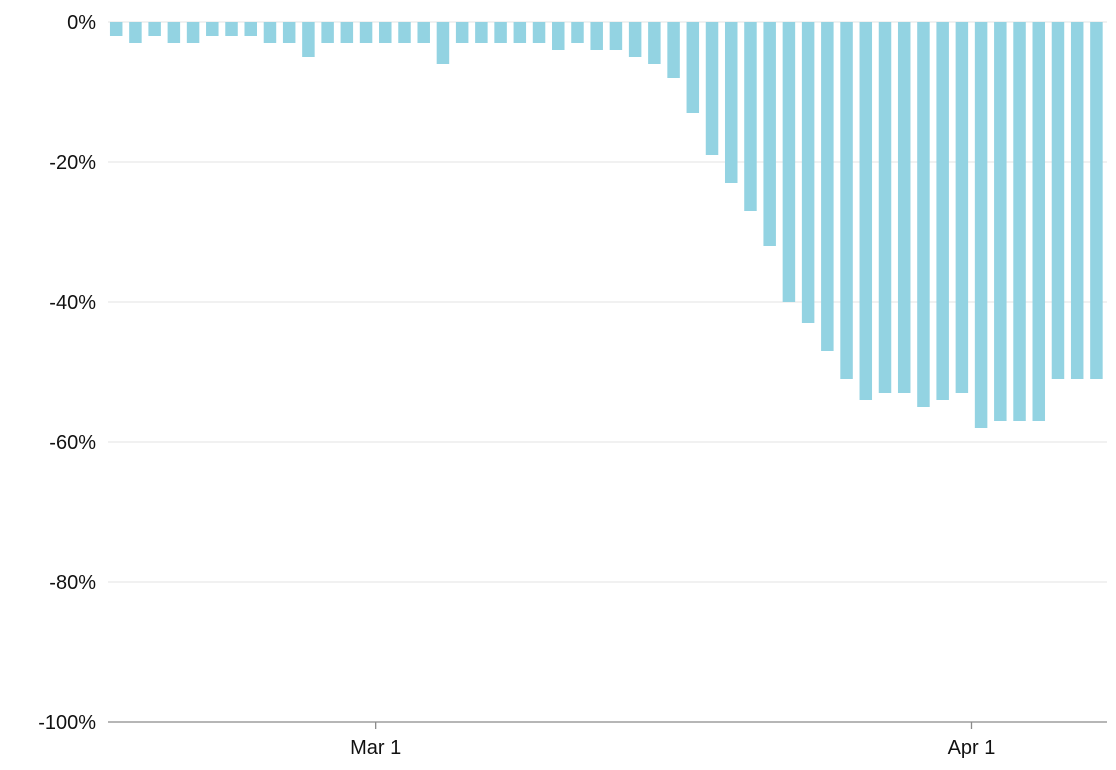 The image size is (1116, 770). What do you see at coordinates (67, 373) in the screenshot?
I see `y-axis-labels: 0% -20% -40% -60% -80% -100%` at bounding box center [67, 373].